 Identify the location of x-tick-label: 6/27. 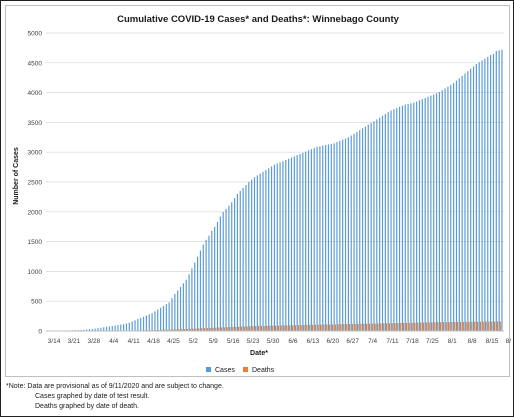
(352, 341).